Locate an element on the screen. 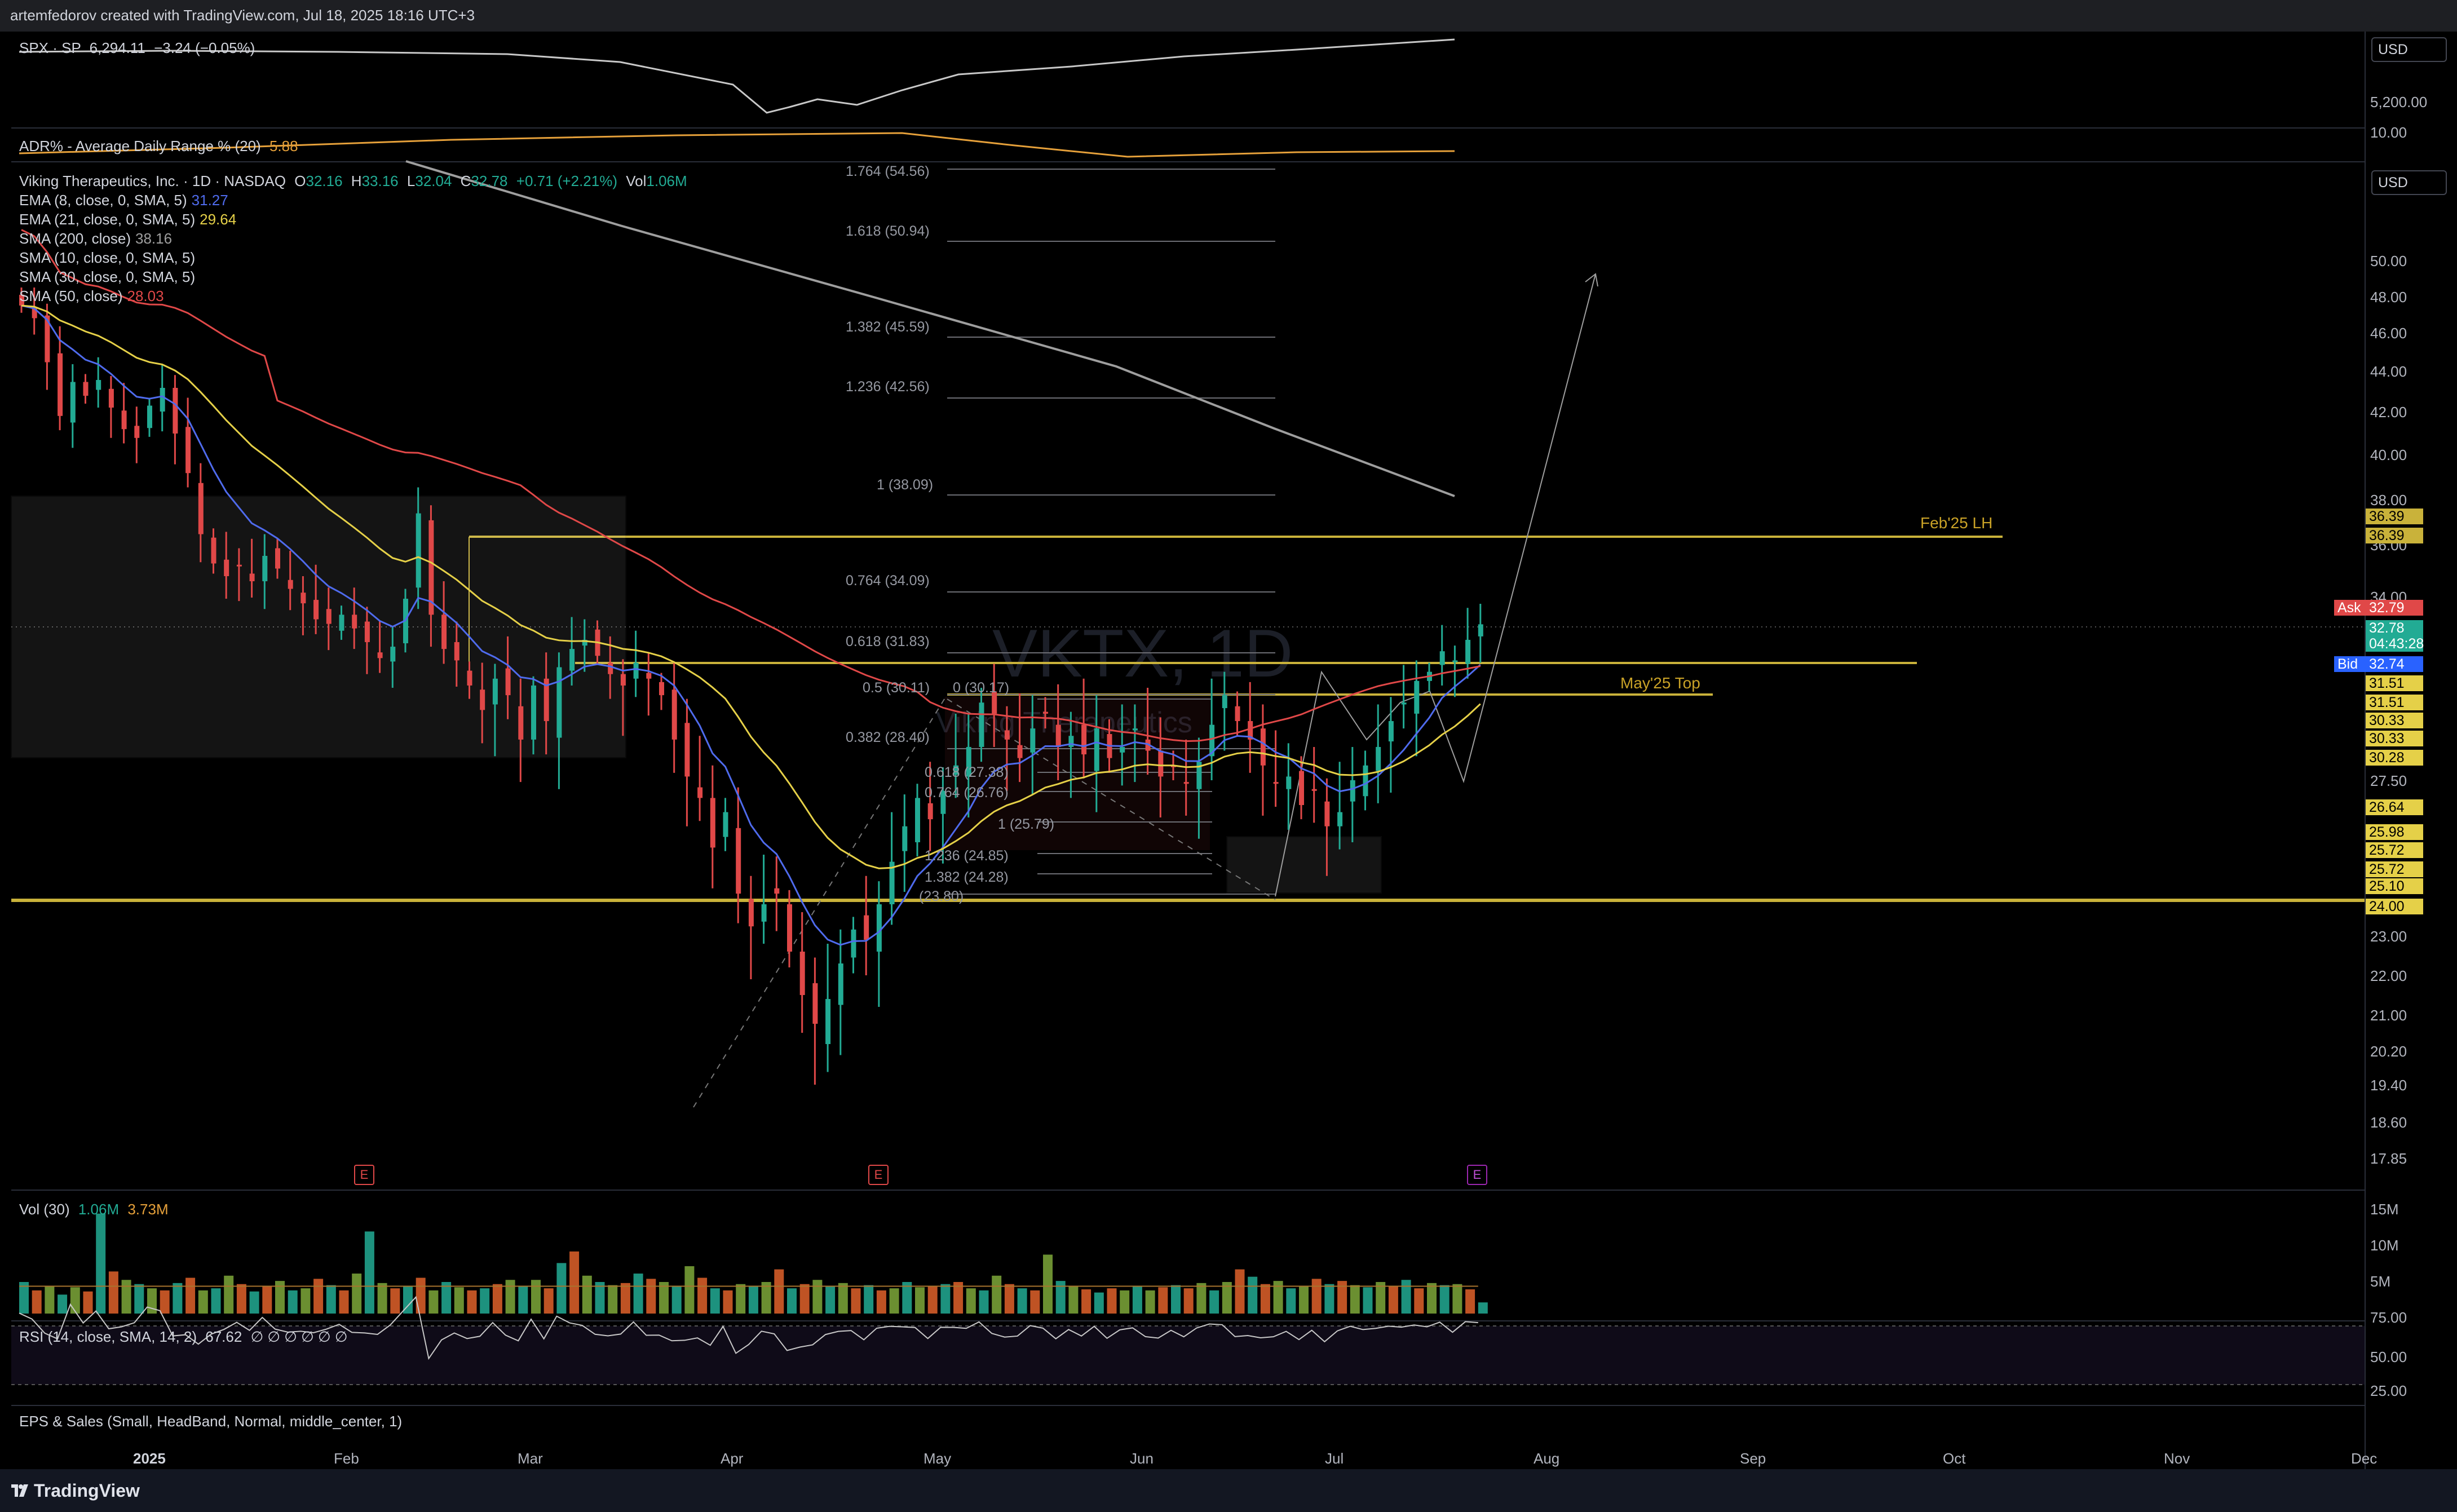  price-label: 50.00 is located at coordinates (2388, 261).